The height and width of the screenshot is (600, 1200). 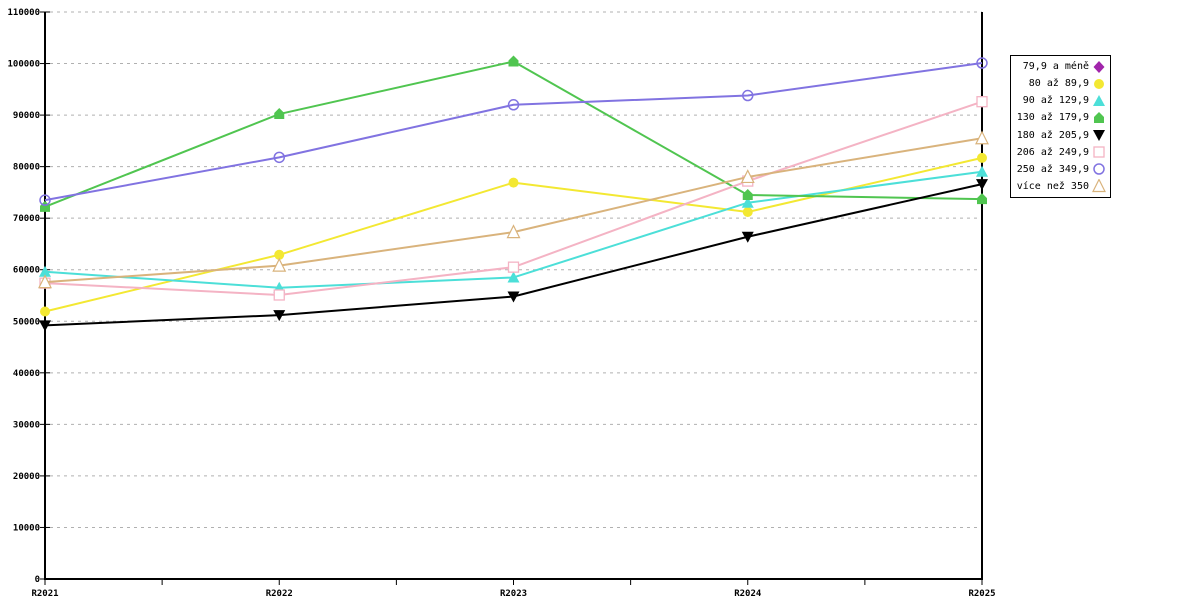 I want to click on legend-item: 180 až 205,9, so click(x=1059, y=135).